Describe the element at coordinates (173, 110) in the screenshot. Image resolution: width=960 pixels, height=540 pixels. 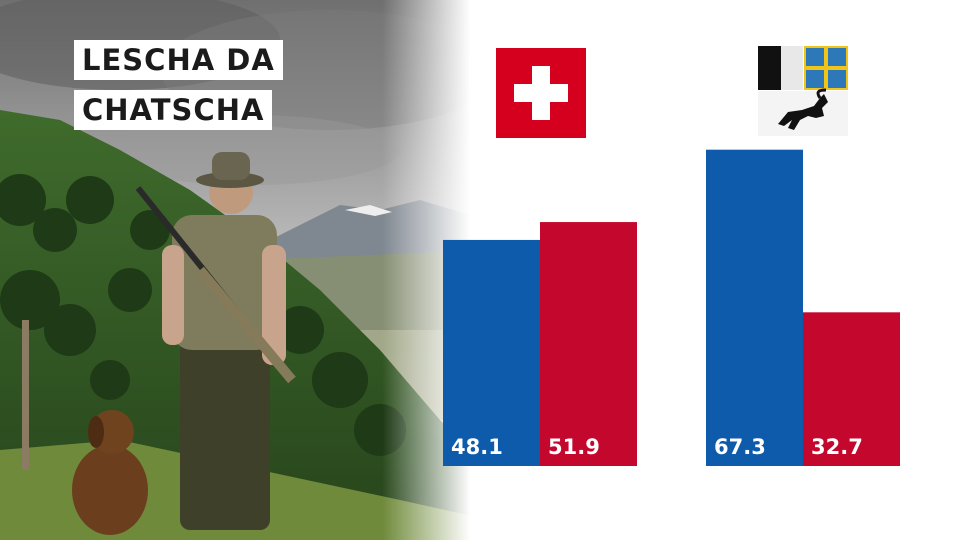
I see `title-line-2: CHATSCHA` at that location.